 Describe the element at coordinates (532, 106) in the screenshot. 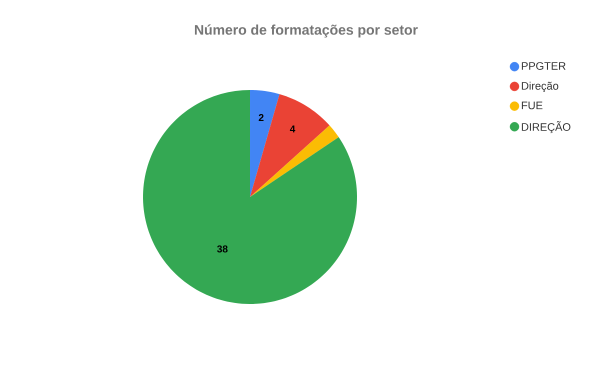

I see `legend-label: FUE` at that location.